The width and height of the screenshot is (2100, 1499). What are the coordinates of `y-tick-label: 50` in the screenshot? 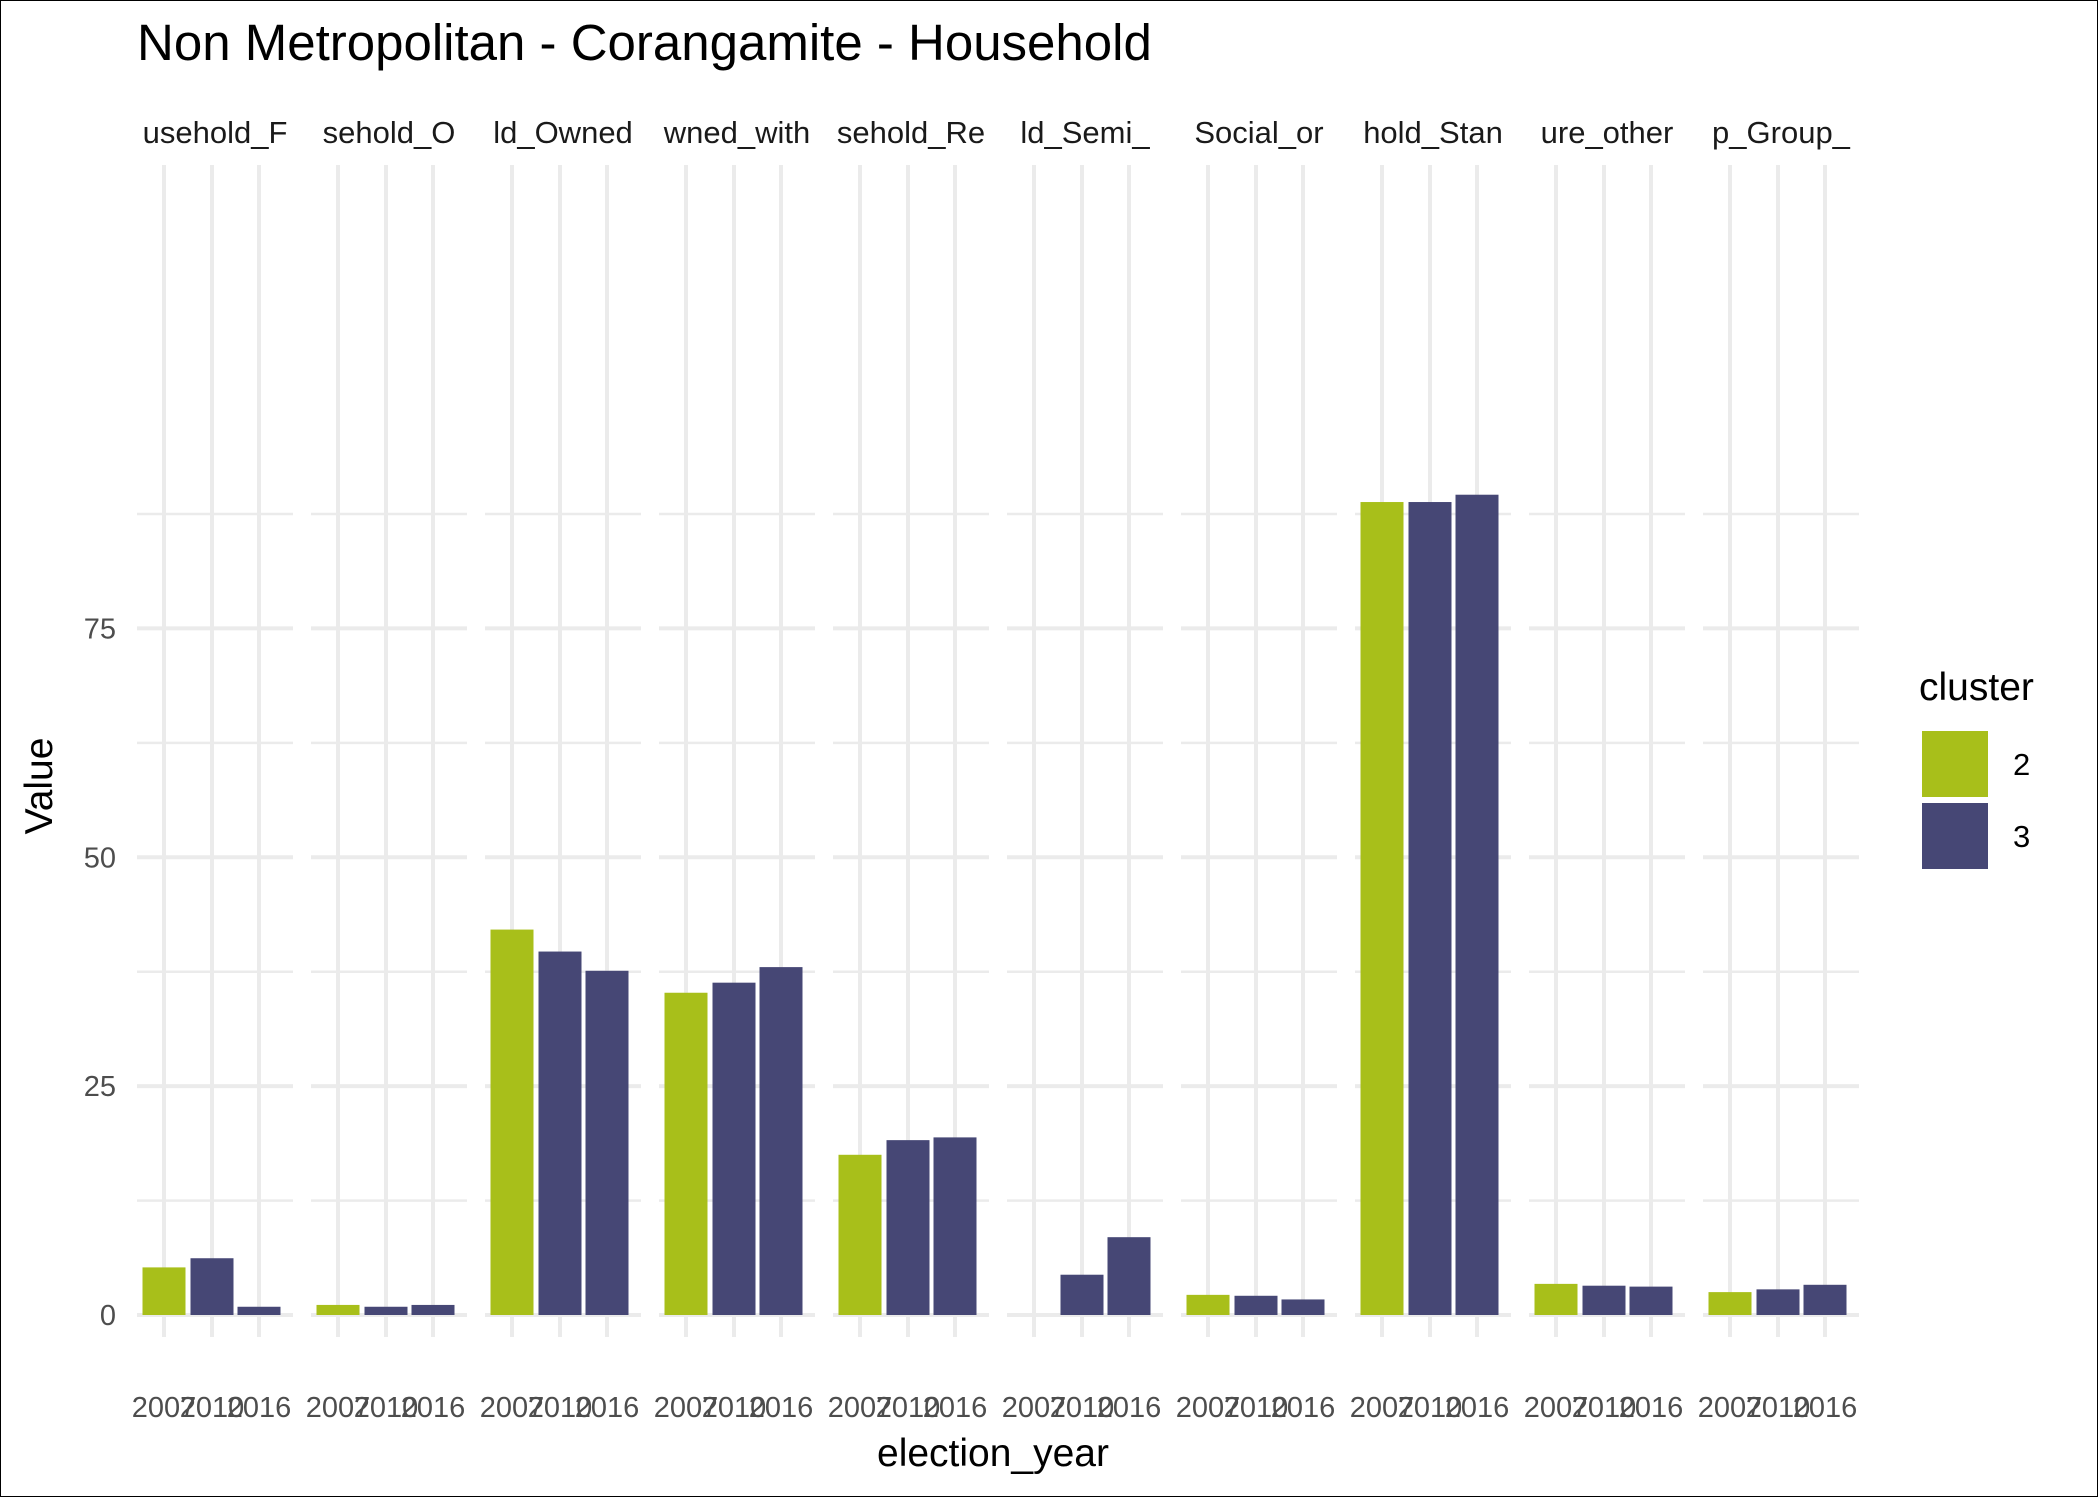 It's located at (100, 858).